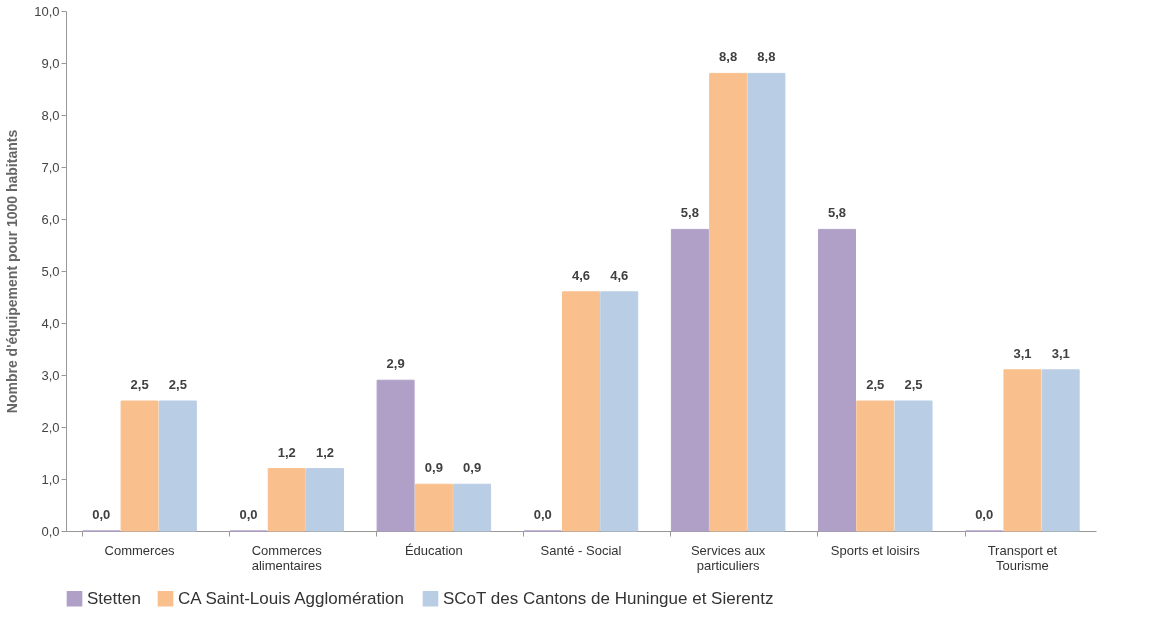 The height and width of the screenshot is (641, 1164). What do you see at coordinates (50, 271) in the screenshot?
I see `y-tick-label: 5,0` at bounding box center [50, 271].